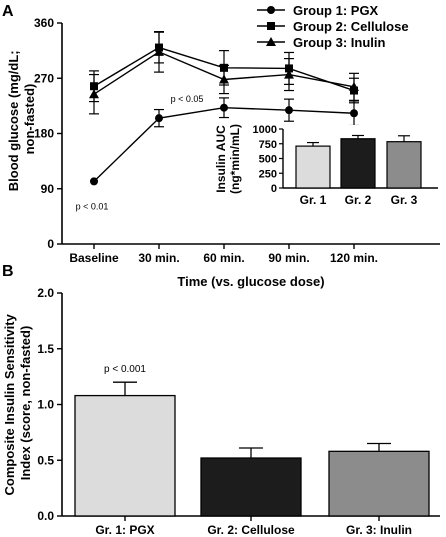 The width and height of the screenshot is (446, 537). Describe the element at coordinates (48, 189) in the screenshot. I see `panel-a-ytick-label: 90` at that location.